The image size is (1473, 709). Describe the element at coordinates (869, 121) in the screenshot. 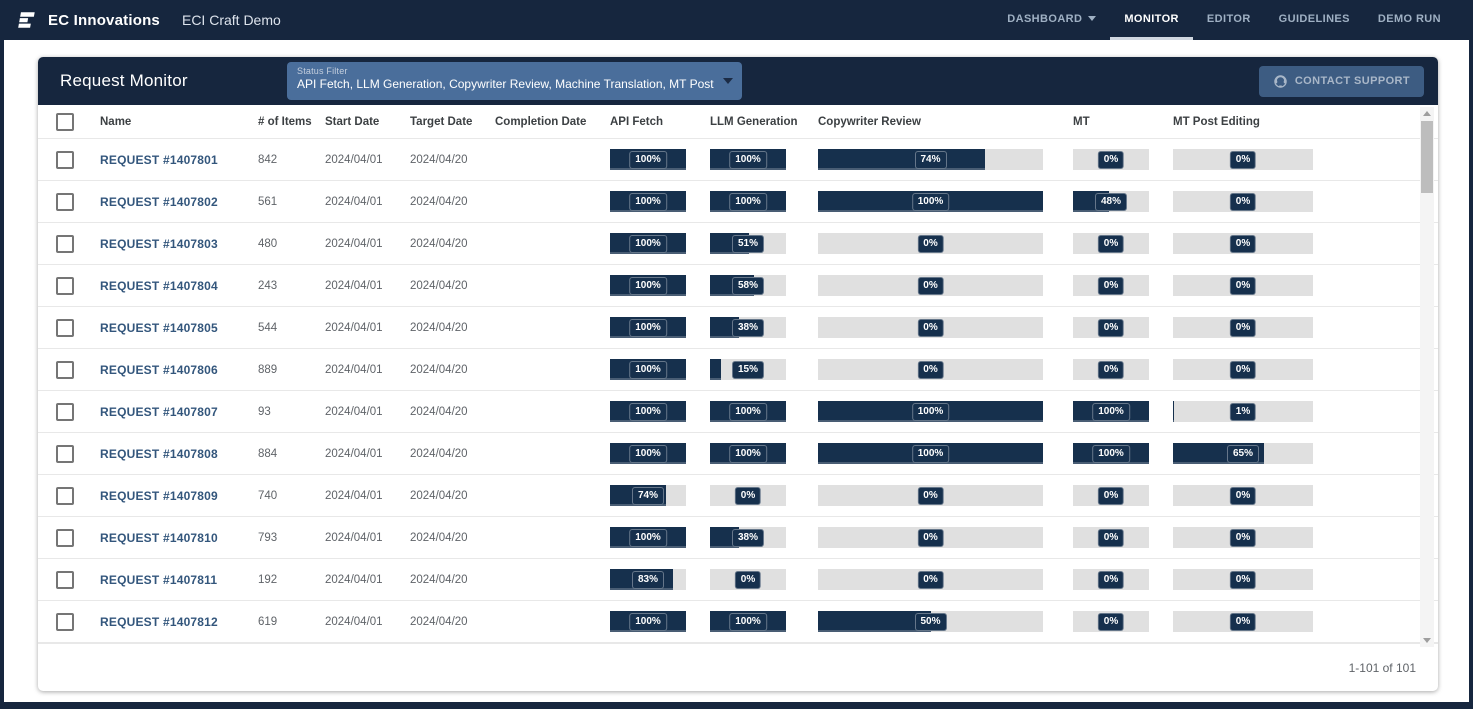

I see `column-header-copywriter: Copywriter Review` at that location.